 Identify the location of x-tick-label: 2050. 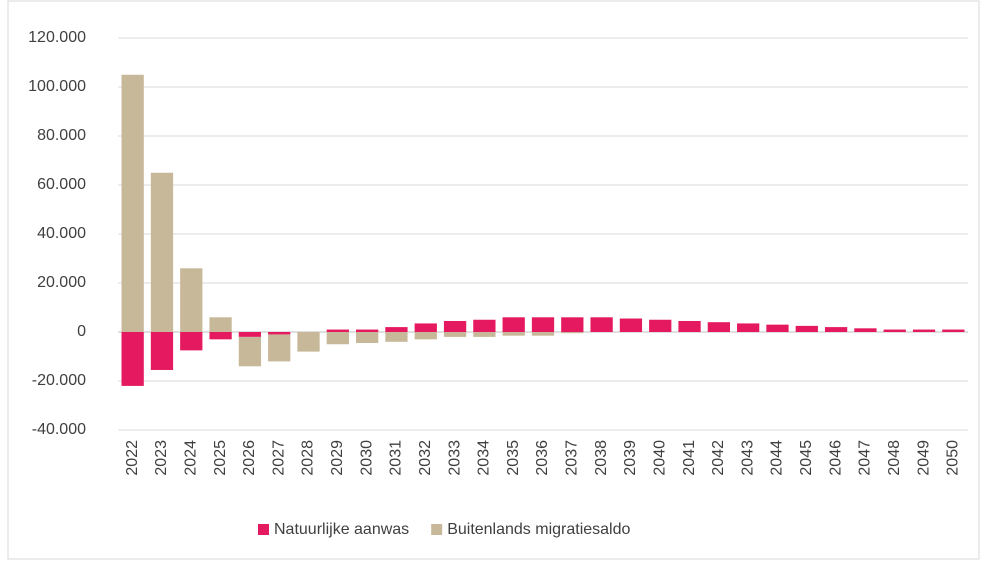
(953, 458).